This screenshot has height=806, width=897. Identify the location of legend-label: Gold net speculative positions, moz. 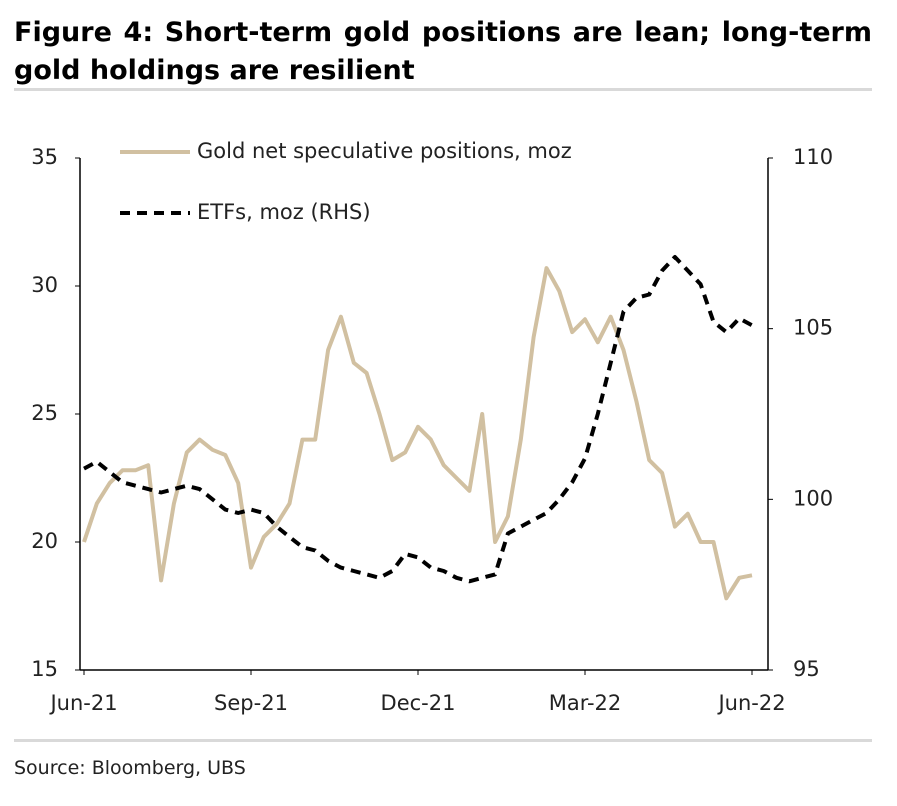
(384, 151).